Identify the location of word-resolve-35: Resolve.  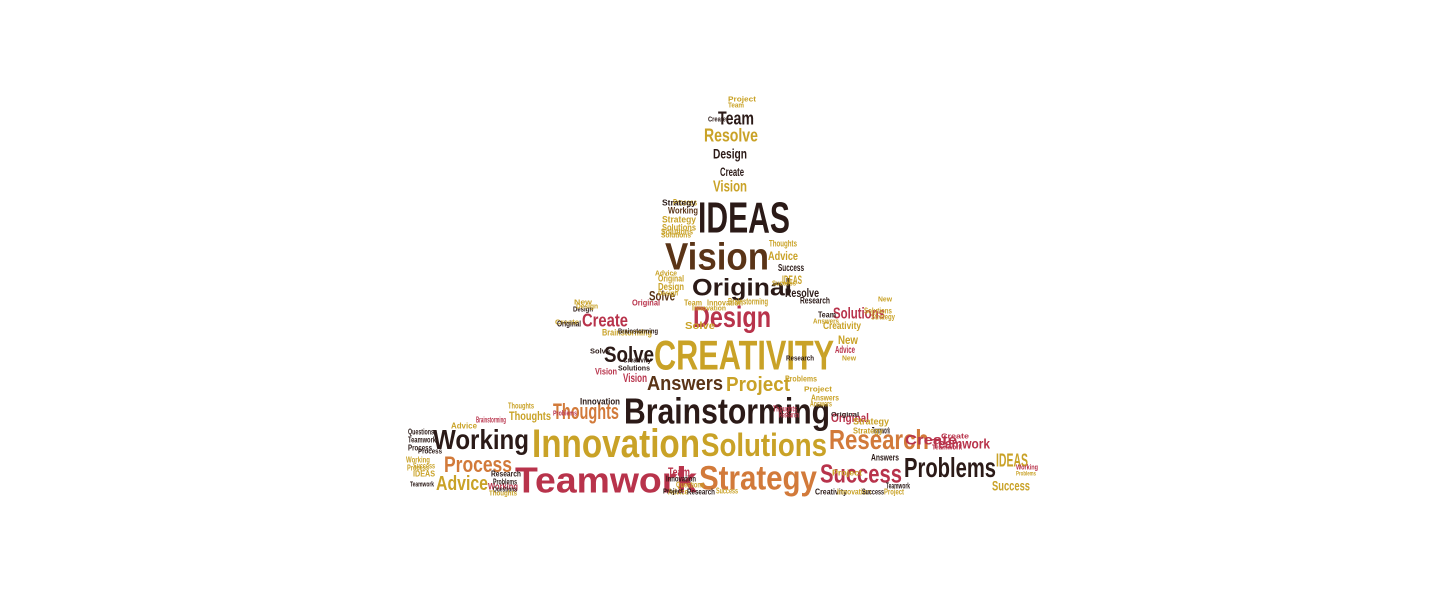
(802, 293).